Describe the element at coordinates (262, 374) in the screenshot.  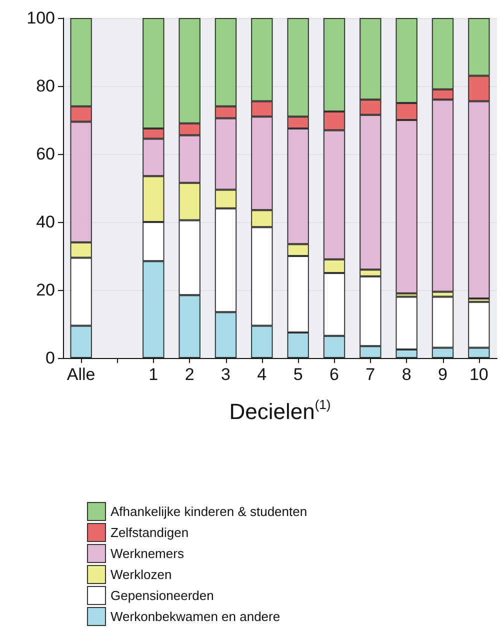
I see `x-tick-label: 4` at that location.